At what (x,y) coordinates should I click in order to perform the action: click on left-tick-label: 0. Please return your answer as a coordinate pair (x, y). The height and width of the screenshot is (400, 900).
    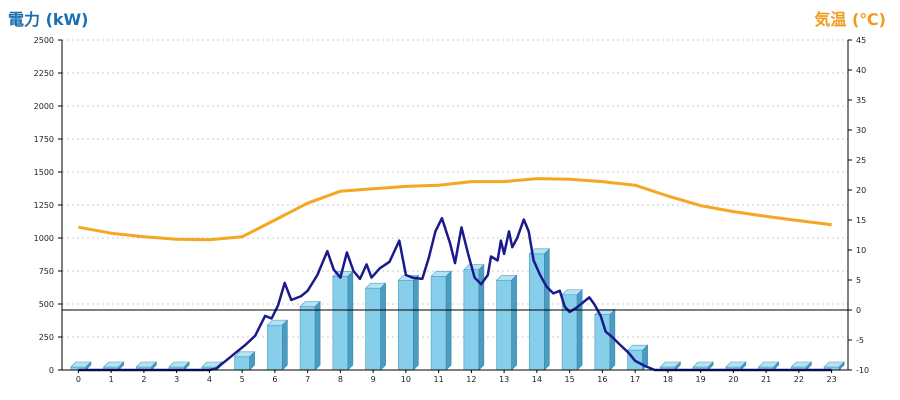
    Looking at the image, I should click on (51, 370).